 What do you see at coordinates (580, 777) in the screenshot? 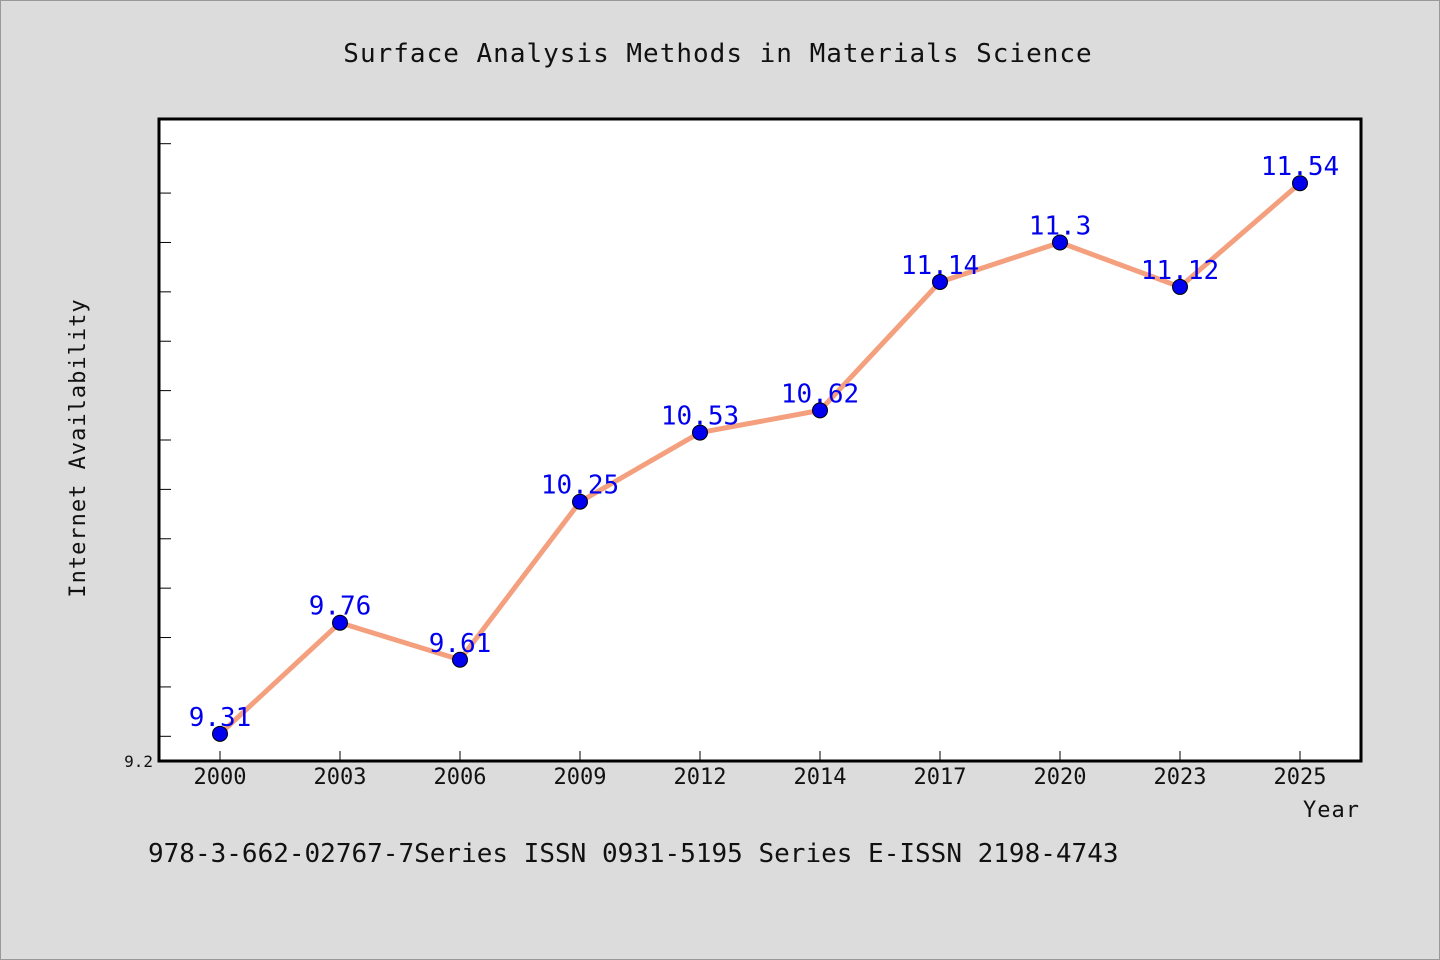
I see `x-tick-label: 2009` at bounding box center [580, 777].